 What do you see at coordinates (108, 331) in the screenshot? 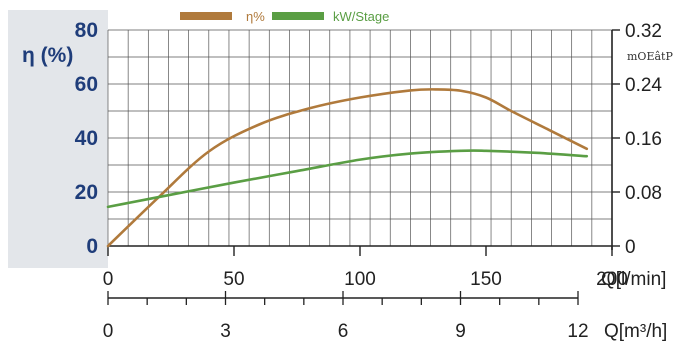
I see `x2-tick-label: 0` at bounding box center [108, 331].